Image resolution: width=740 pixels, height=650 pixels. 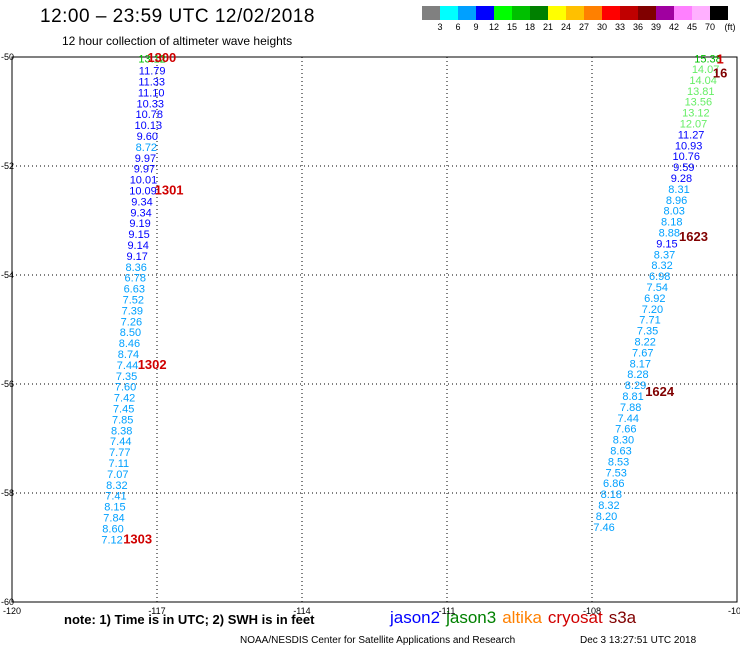 What do you see at coordinates (581, 28) in the screenshot?
I see `color-scale-ticks: 3 6 9 12 15 18 21 24 27 30 33 36 39 42 45 70 (ft)` at bounding box center [581, 28].